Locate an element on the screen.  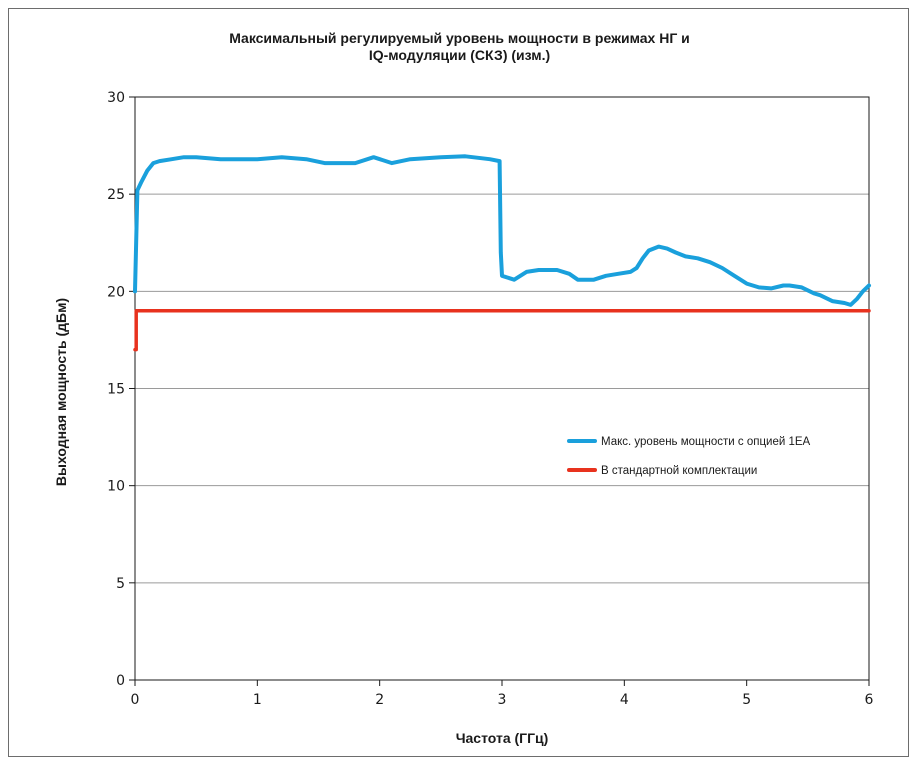
y-tick-label: 20 is located at coordinates (116, 292).